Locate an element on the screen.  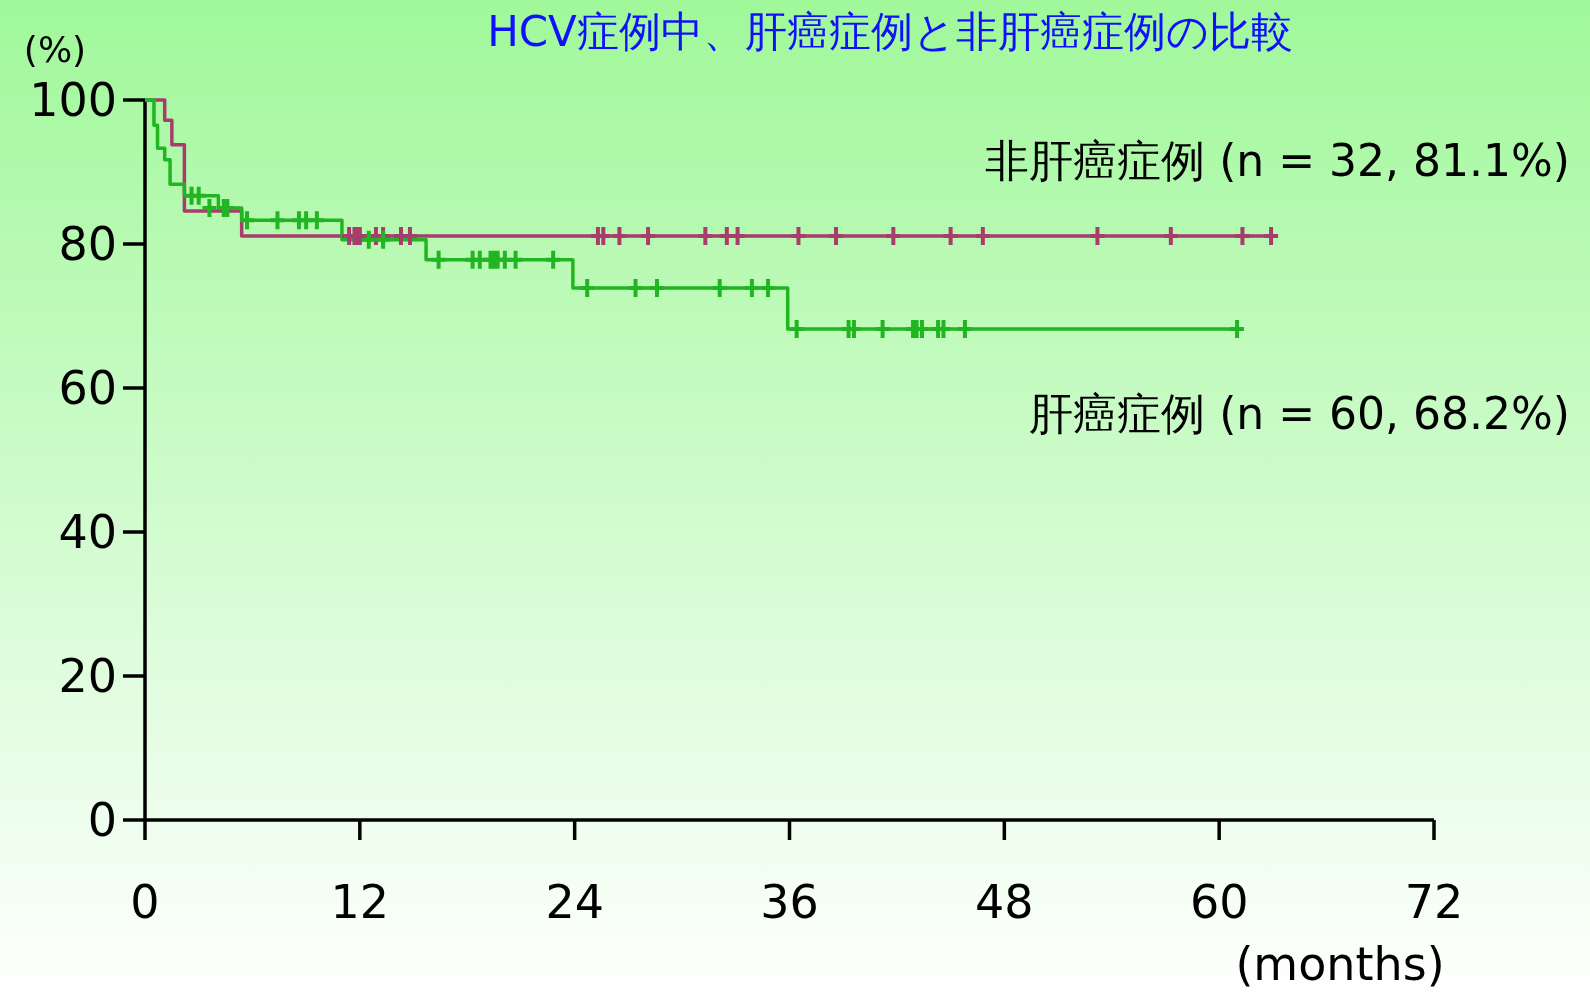
x-tick-label: 0 is located at coordinates (145, 902).